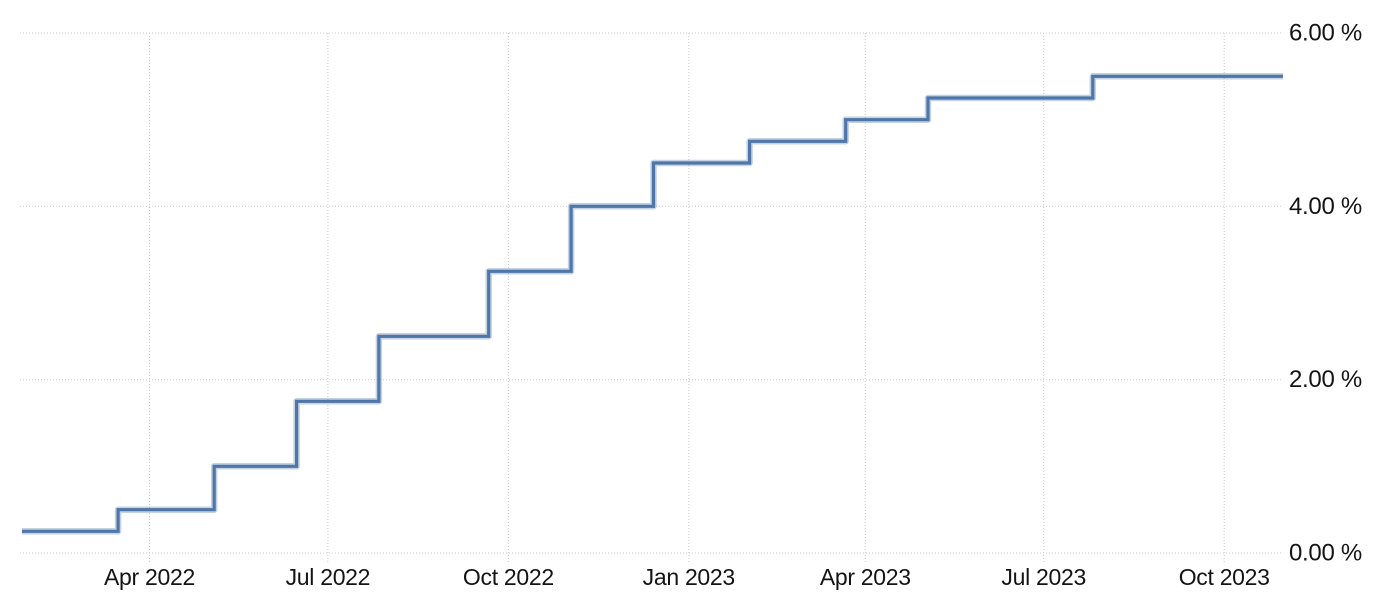  Describe the element at coordinates (689, 577) in the screenshot. I see `x-axis-label: Jan 2023` at that location.